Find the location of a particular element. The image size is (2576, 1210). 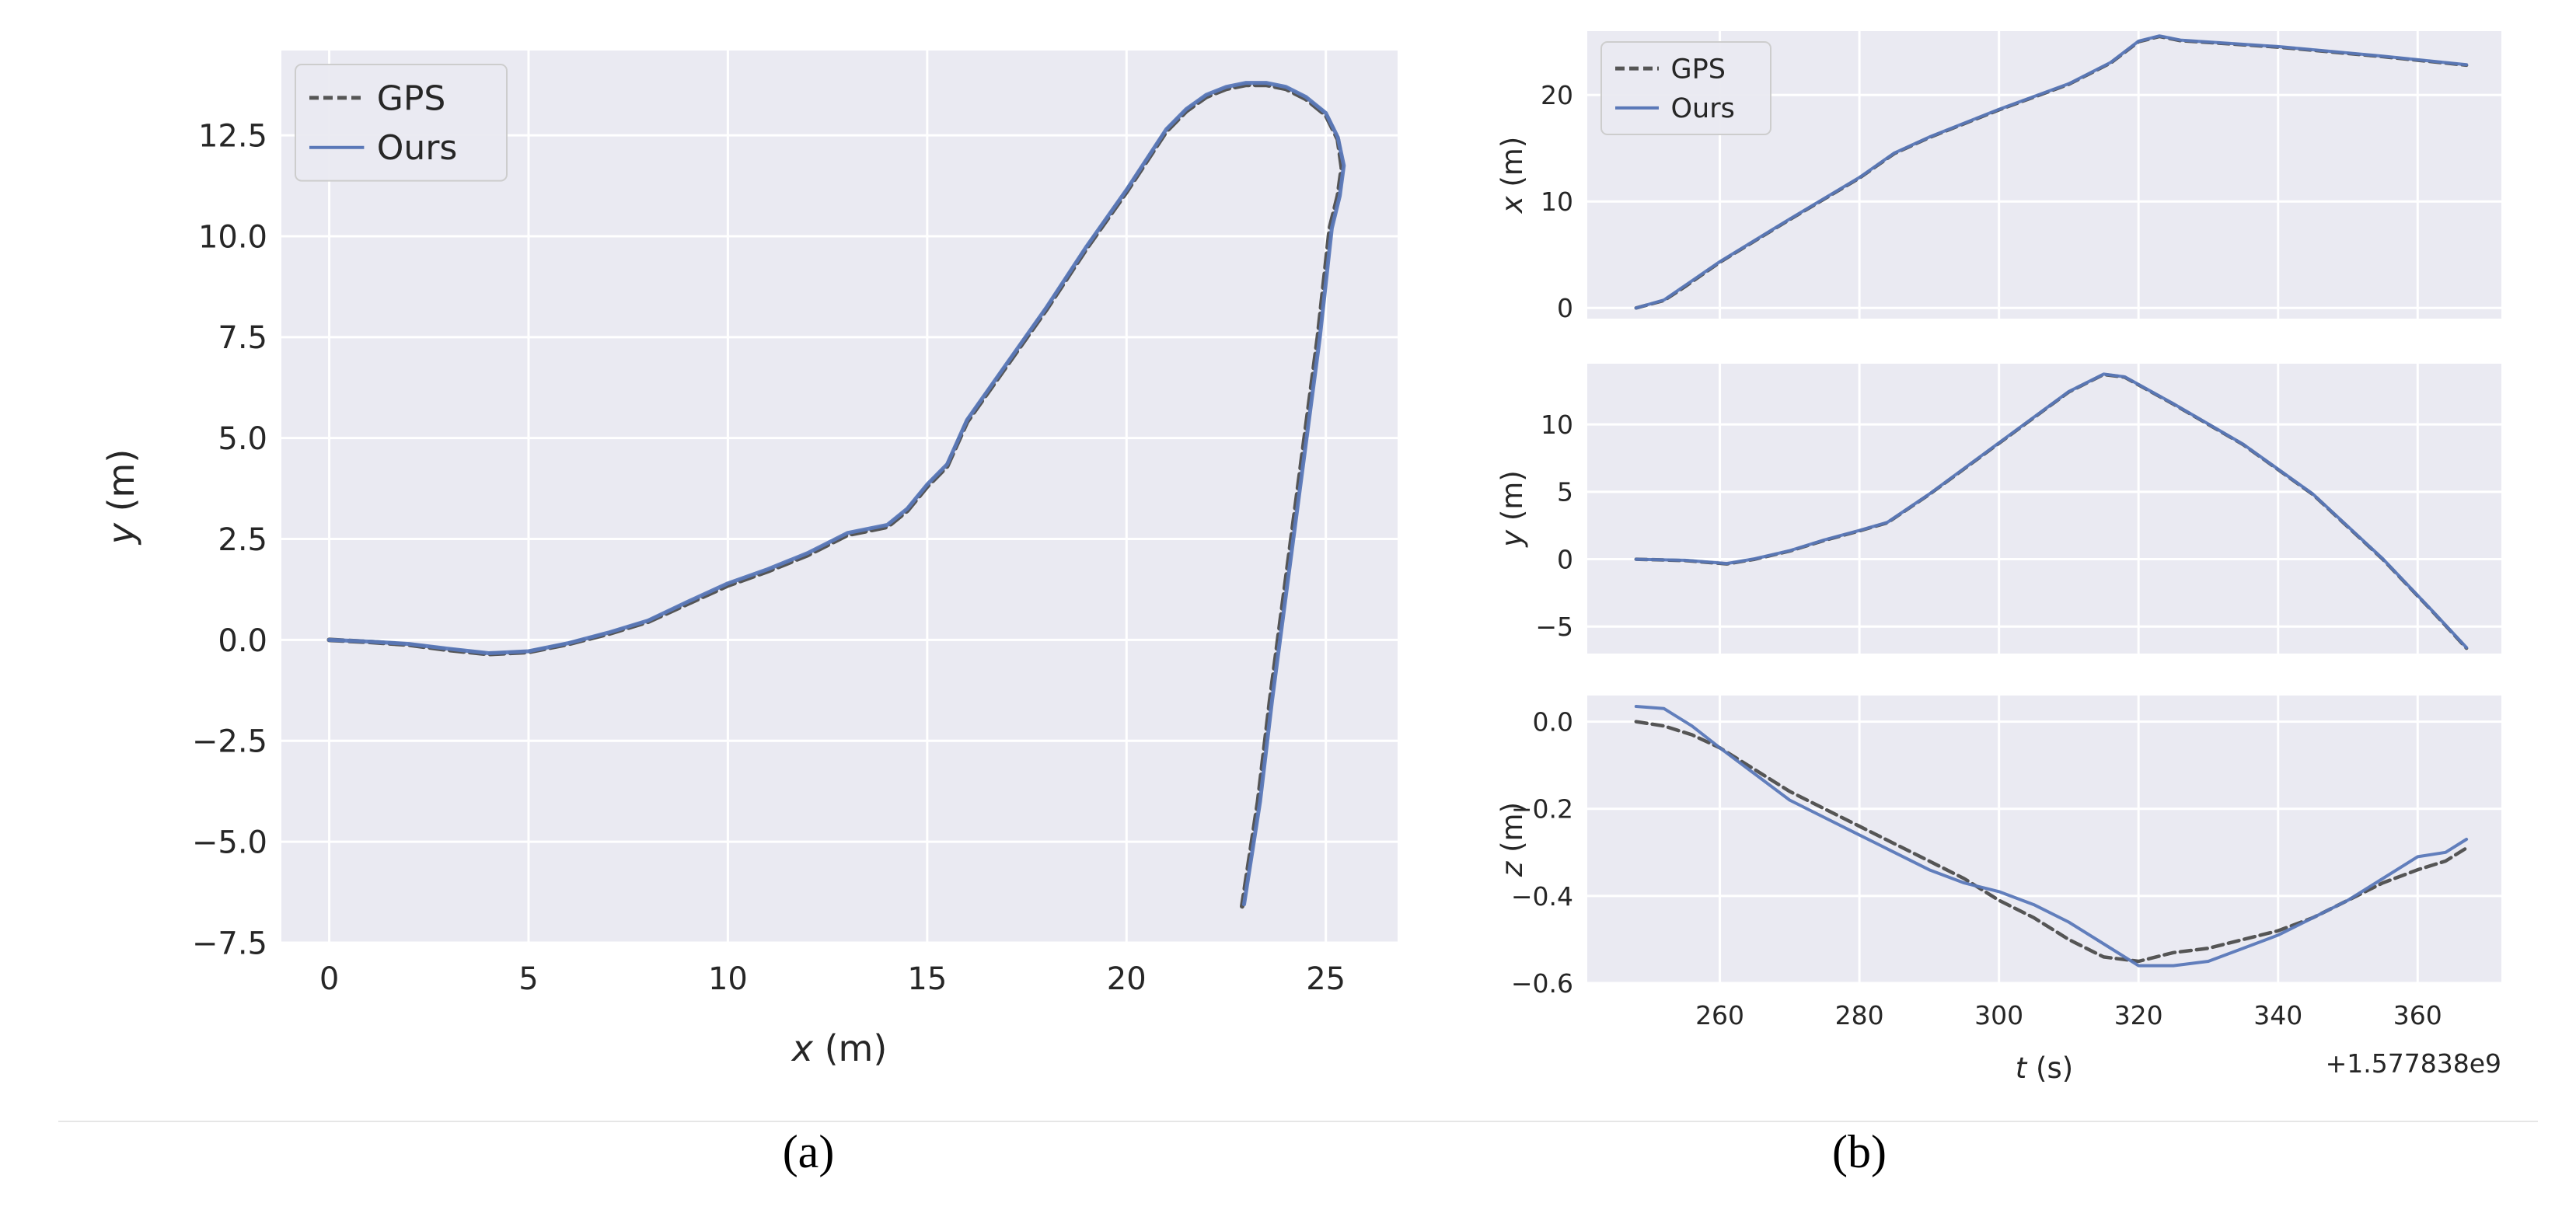

chart-b-x-vs-time: 0 10 20 x (m) GPS Ours is located at coordinates (1999, 177).